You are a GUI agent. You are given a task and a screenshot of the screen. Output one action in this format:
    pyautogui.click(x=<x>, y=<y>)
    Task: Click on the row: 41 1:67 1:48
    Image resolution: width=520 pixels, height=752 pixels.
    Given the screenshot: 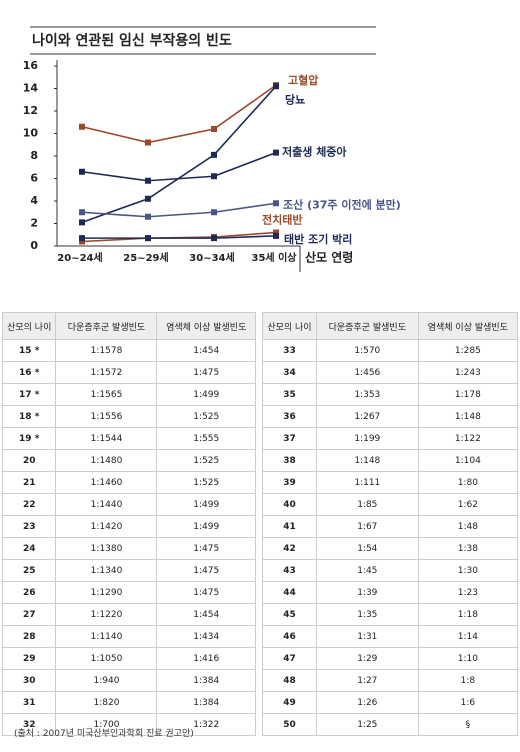 What is the action you would take?
    pyautogui.click(x=390, y=526)
    